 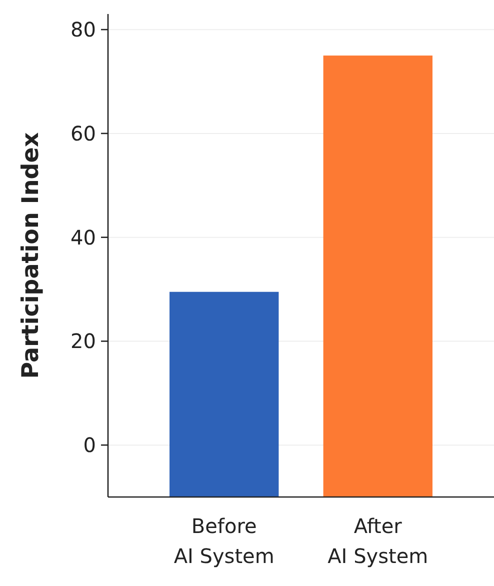 I want to click on y-tick-label: 60, so click(x=83, y=133).